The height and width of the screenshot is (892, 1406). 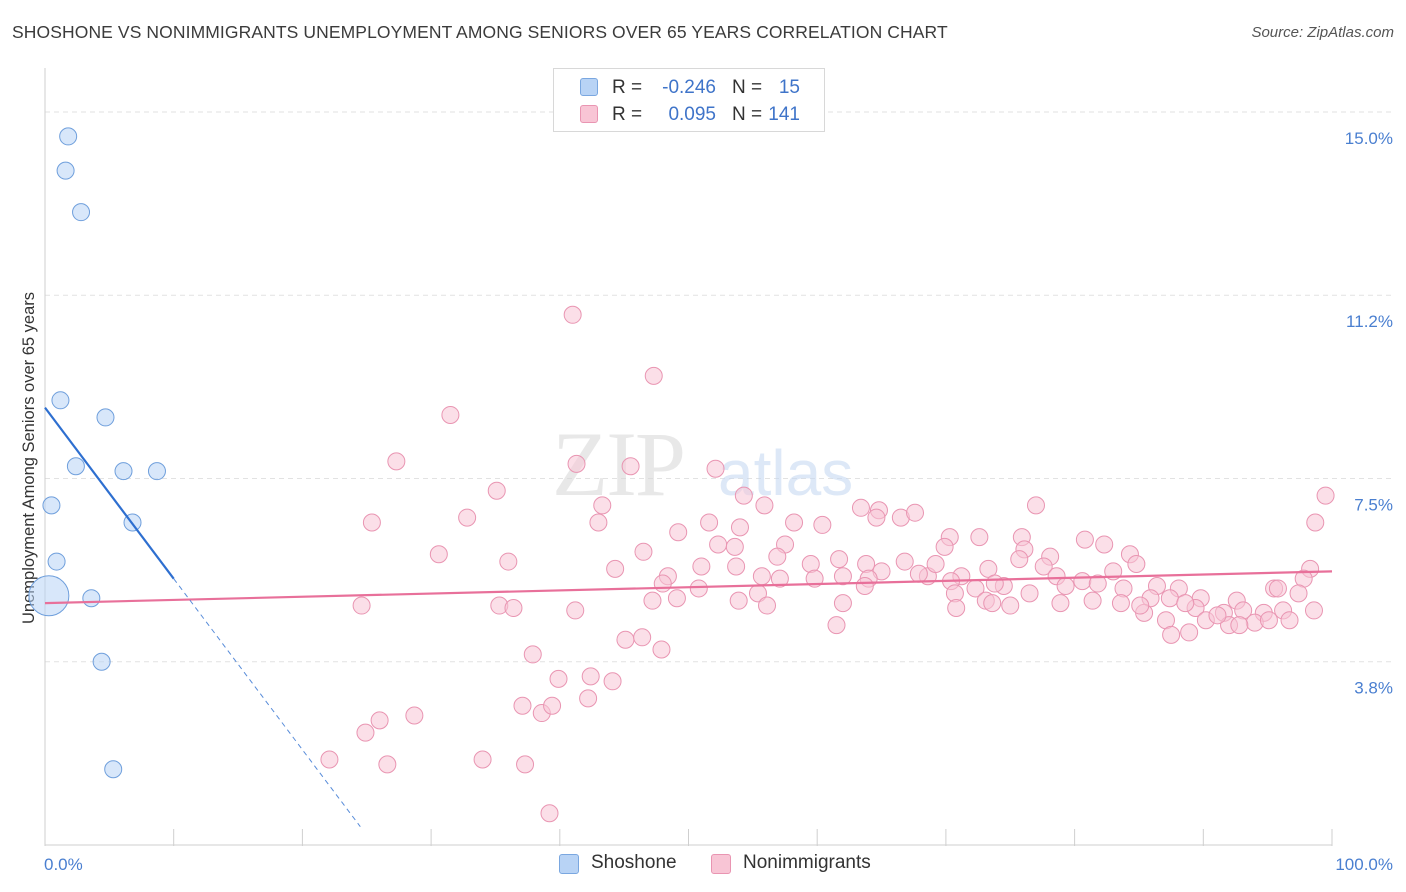 I want to click on legend-n-value: 141, so click(x=784, y=114).